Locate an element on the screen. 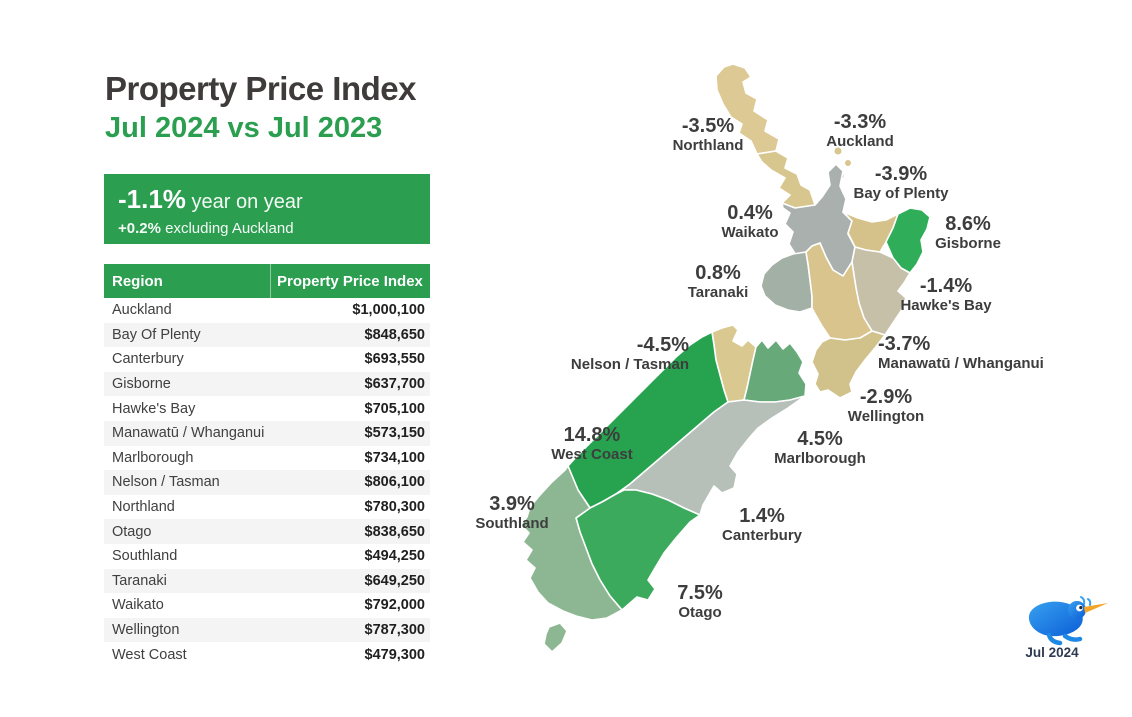 Image resolution: width=1132 pixels, height=717 pixels. map-label-nelson-tasman: -4.5% Nelson / Tasman is located at coordinates (630, 354).